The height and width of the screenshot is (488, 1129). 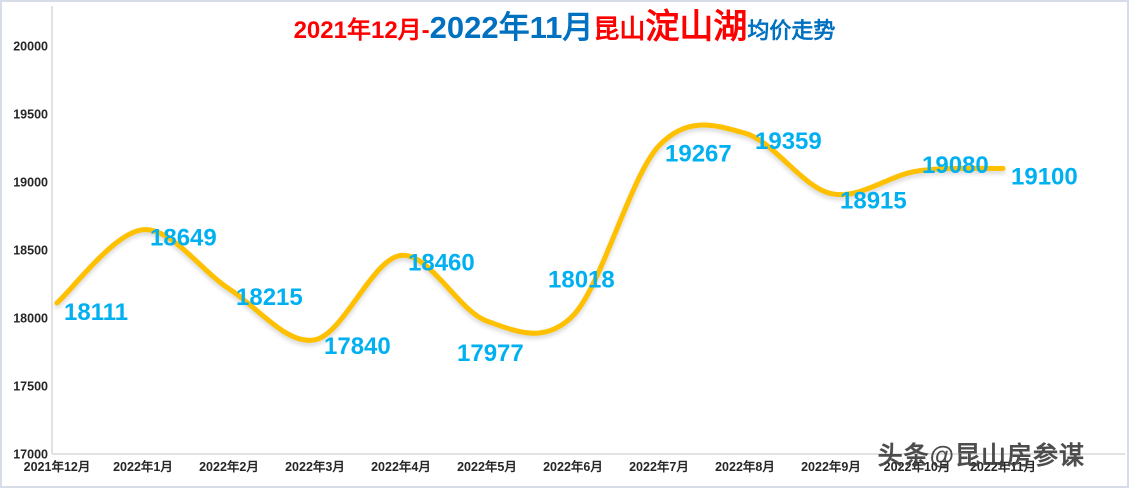 What do you see at coordinates (57, 466) in the screenshot?
I see `x-axis-tick-label: 2021年12月` at bounding box center [57, 466].